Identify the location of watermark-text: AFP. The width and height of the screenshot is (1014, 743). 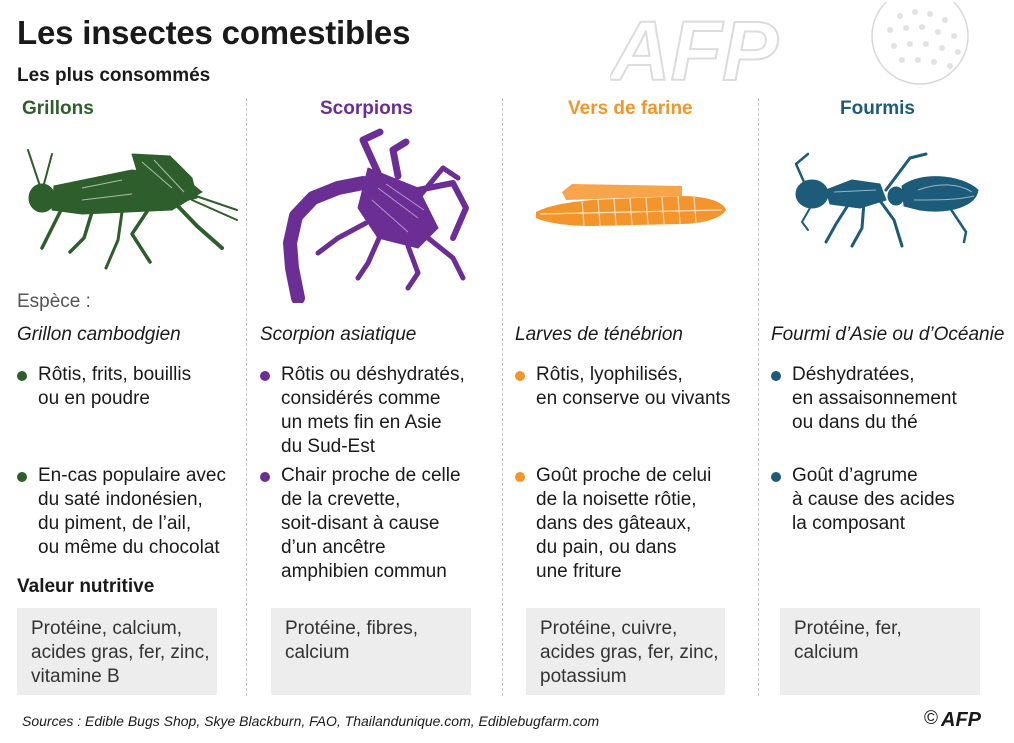
(694, 47).